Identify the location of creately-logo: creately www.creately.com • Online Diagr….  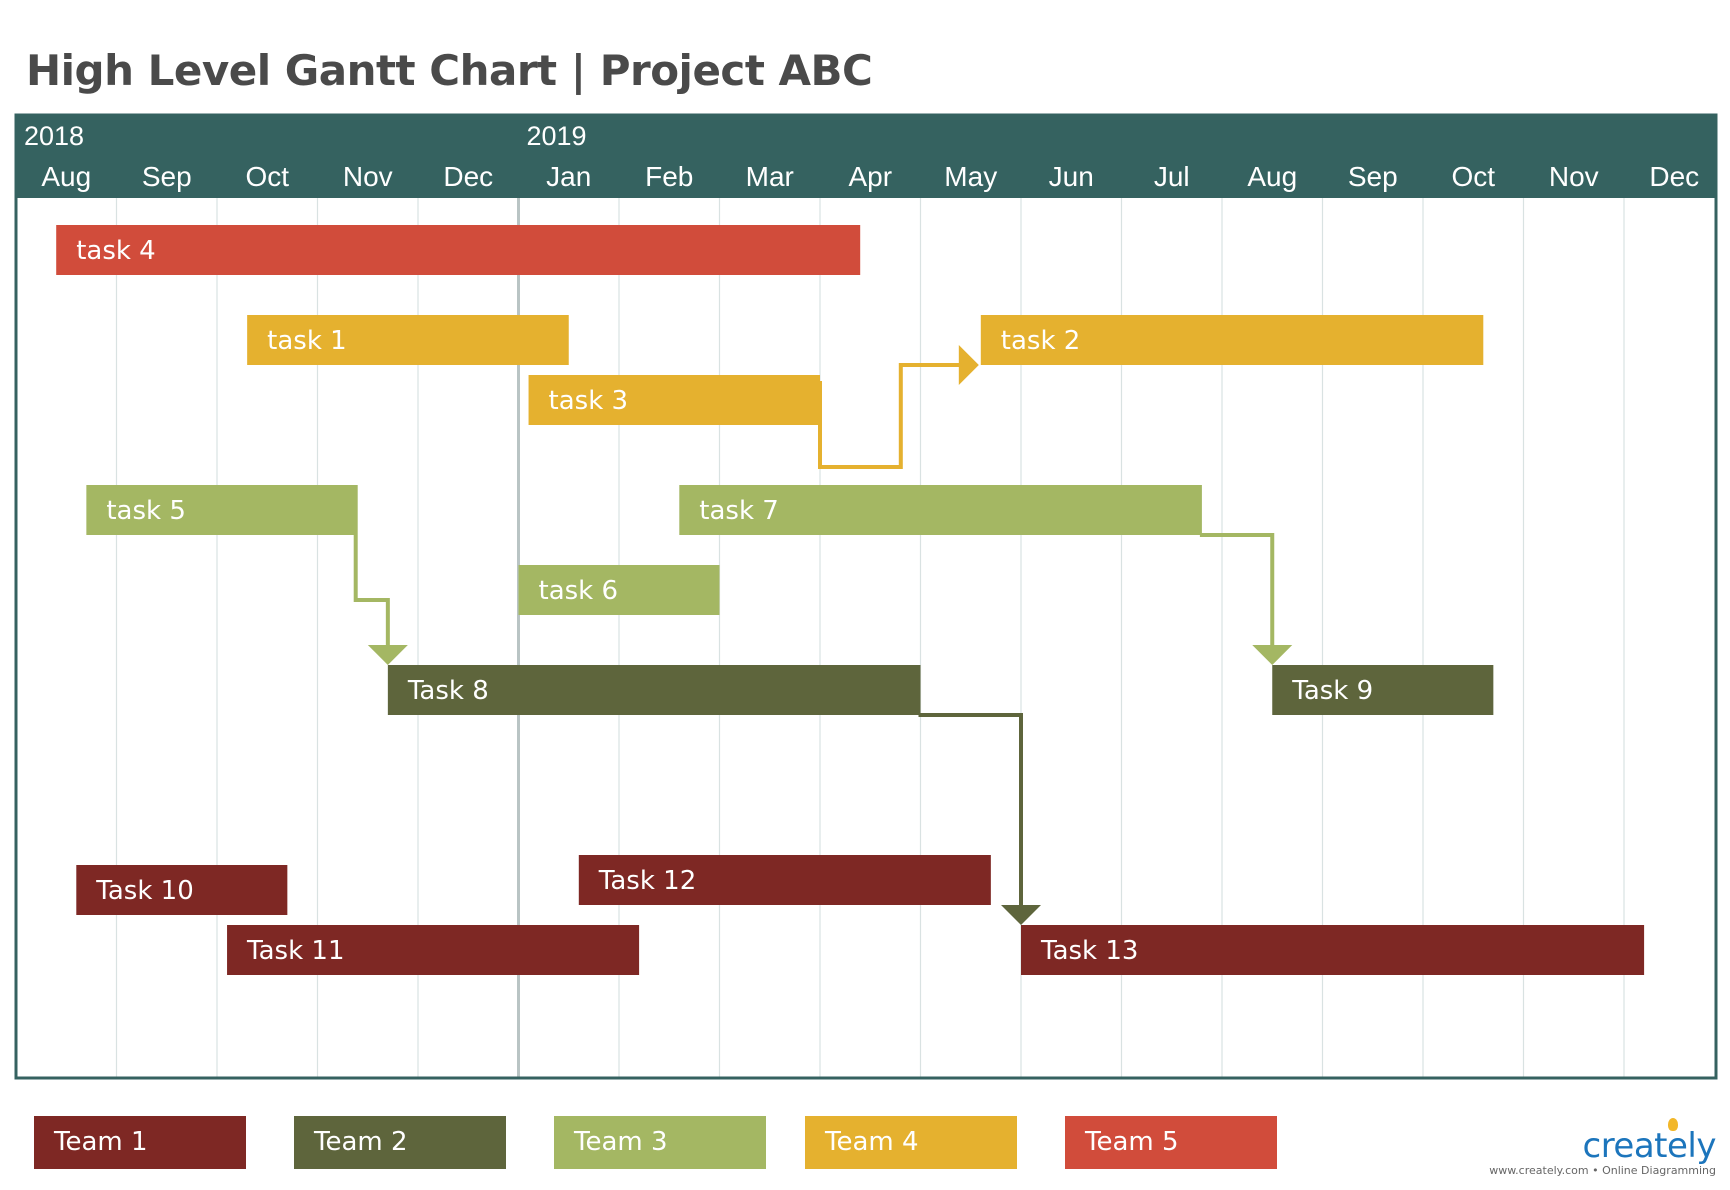
(1603, 1147).